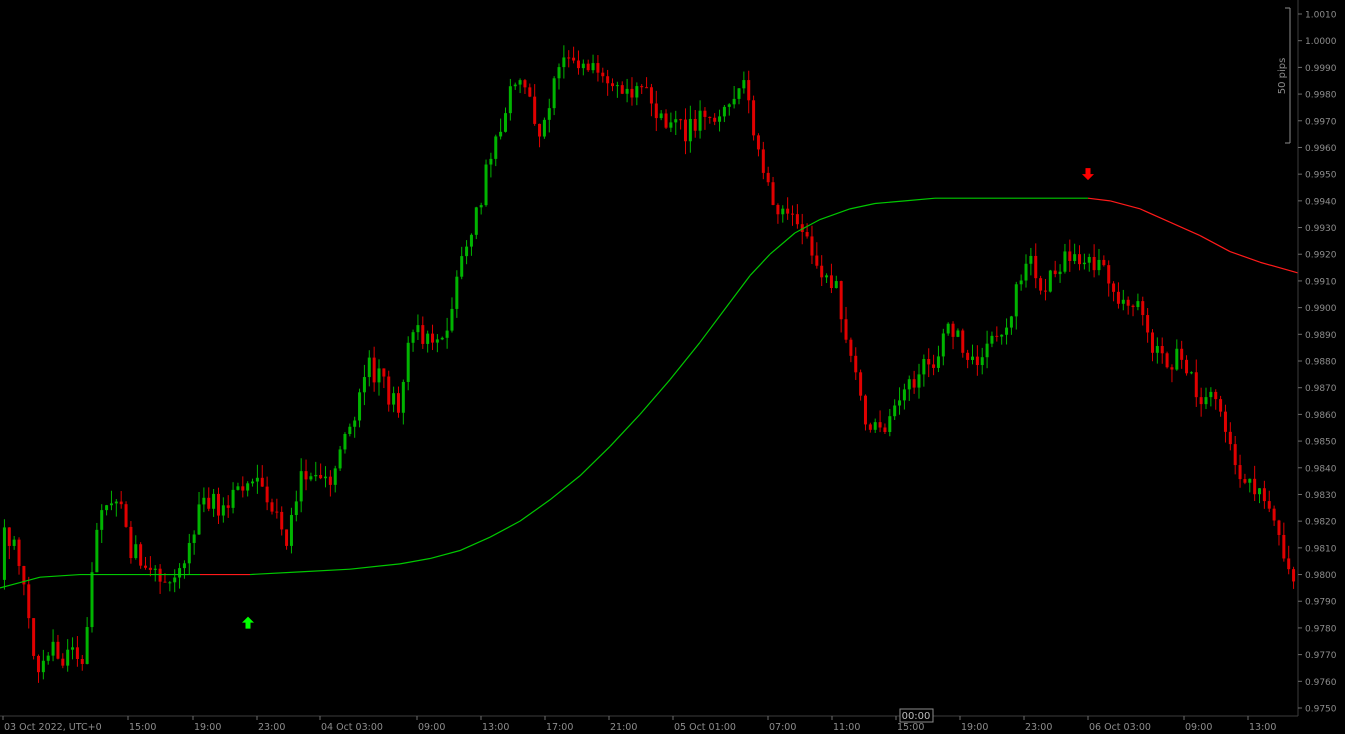 Image resolution: width=1345 pixels, height=734 pixels. I want to click on price-tick-label: 0.9930, so click(1321, 229).